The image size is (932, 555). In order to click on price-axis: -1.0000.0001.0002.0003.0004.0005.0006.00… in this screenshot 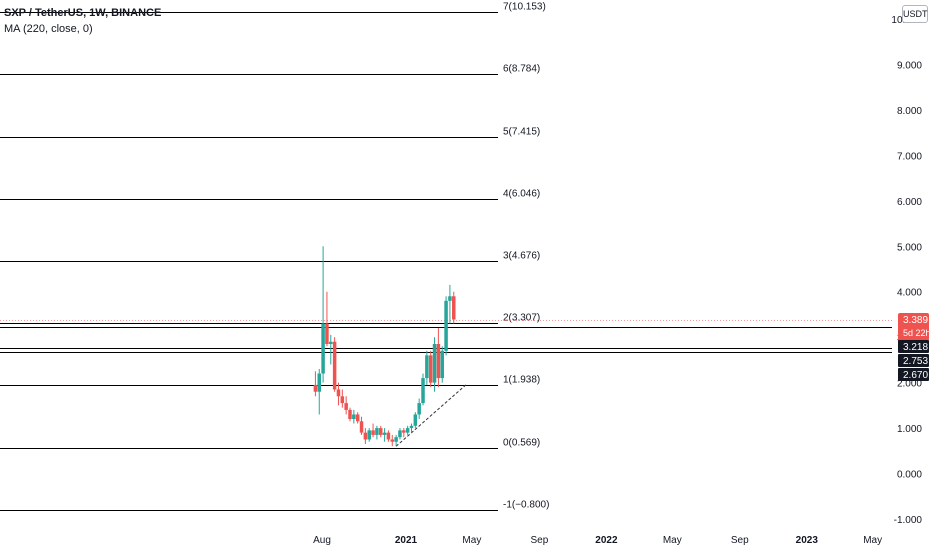, I will do `click(906, 270)`.